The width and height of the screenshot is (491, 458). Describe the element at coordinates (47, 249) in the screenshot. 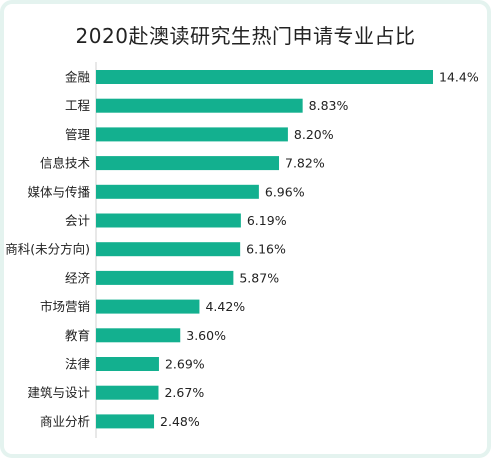

I see `category-label: 商科(未分方向)` at that location.